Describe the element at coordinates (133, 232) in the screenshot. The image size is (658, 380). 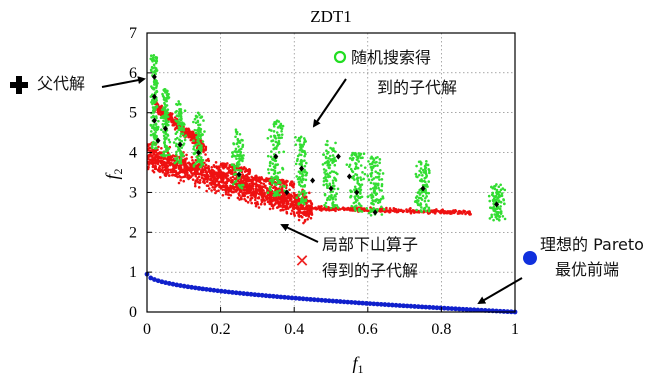
I see `y-tick-label: 2` at that location.